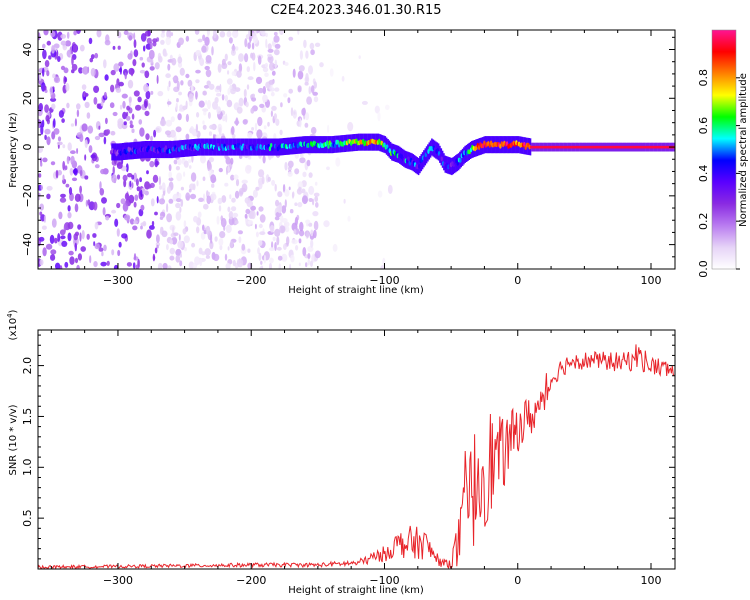 The height and width of the screenshot is (600, 750). I want to click on x-tick-label: −300, so click(118, 280).